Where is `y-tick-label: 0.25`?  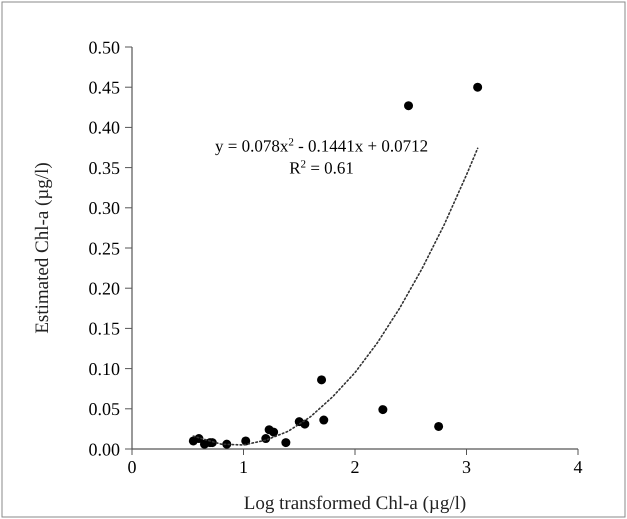
y-tick-label: 0.25 is located at coordinates (104, 248).